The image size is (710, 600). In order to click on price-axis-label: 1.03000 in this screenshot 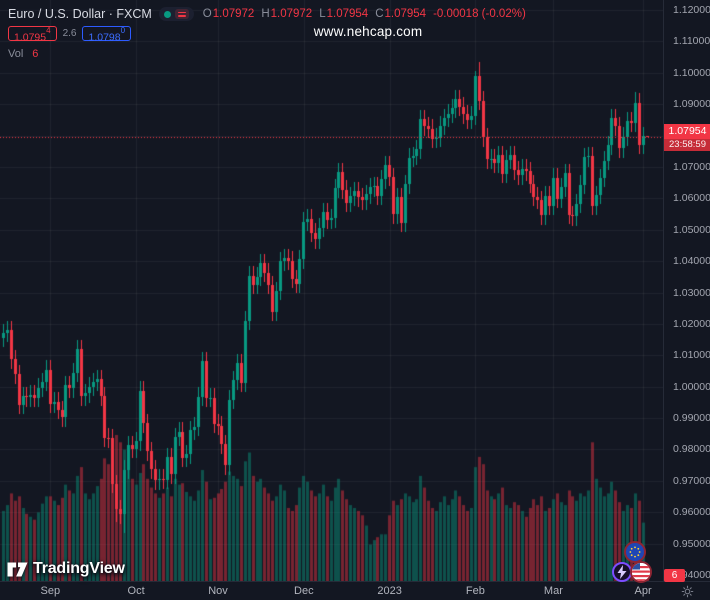, I will do `click(691, 292)`.